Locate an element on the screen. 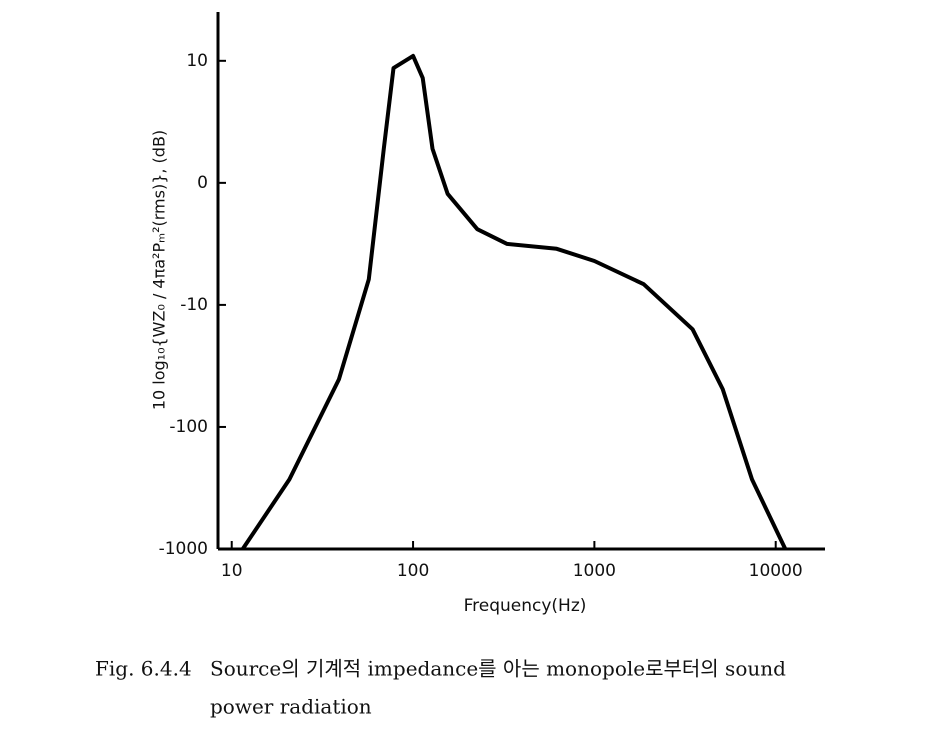 This screenshot has width=935, height=732. x-tick-label: 1000 is located at coordinates (594, 571).